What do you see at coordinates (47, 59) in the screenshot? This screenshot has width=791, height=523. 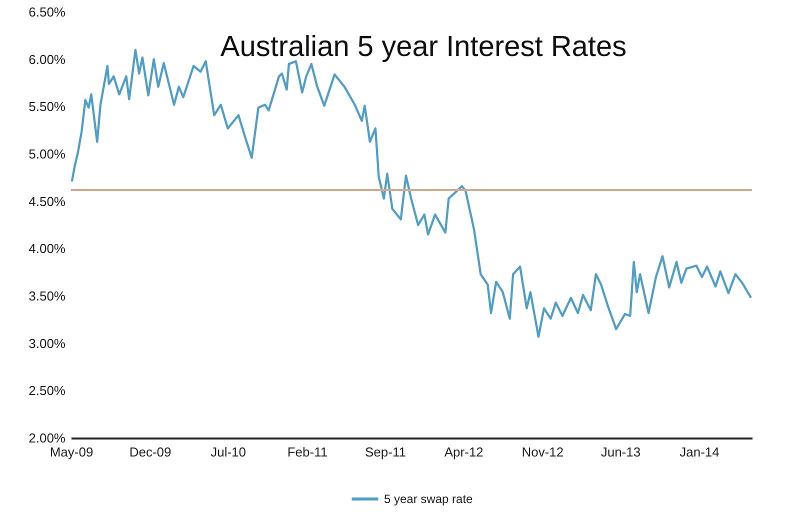 I see `y-tick-label: 6.00%` at bounding box center [47, 59].